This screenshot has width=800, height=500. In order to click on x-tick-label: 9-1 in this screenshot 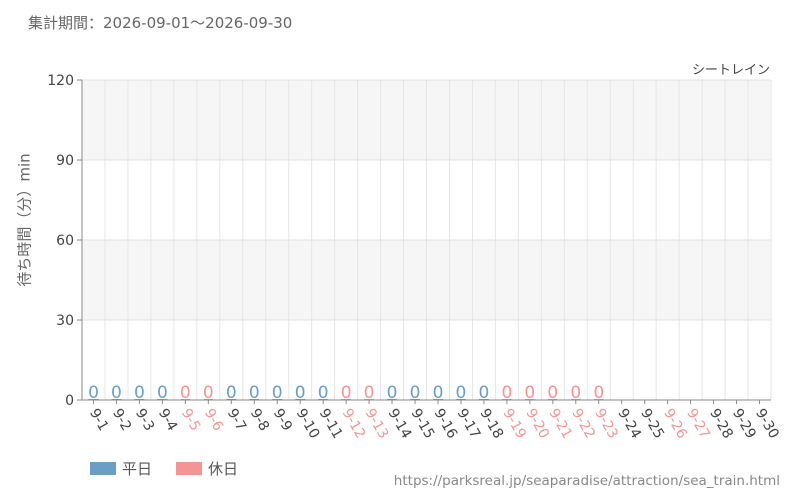, I will do `click(98, 420)`.